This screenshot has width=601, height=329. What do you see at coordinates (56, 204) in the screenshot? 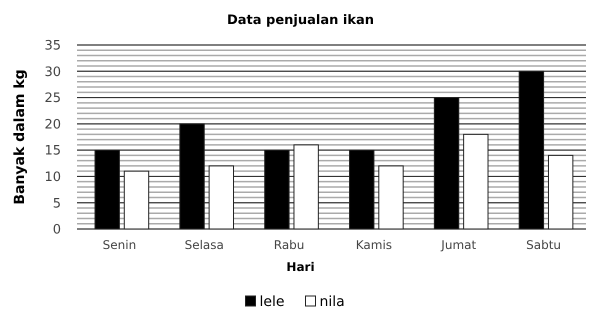
I see `y-tick-label: 5` at bounding box center [56, 204].